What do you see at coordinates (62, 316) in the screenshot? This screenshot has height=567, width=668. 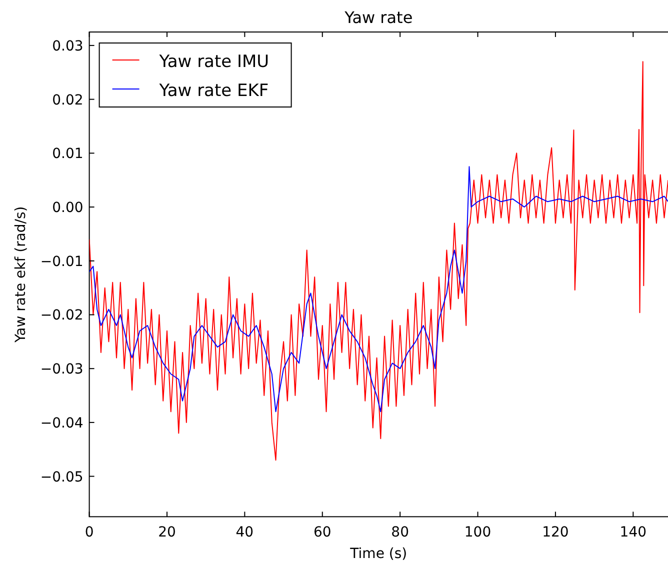 I see `y-tick-label: −0.02` at bounding box center [62, 316].